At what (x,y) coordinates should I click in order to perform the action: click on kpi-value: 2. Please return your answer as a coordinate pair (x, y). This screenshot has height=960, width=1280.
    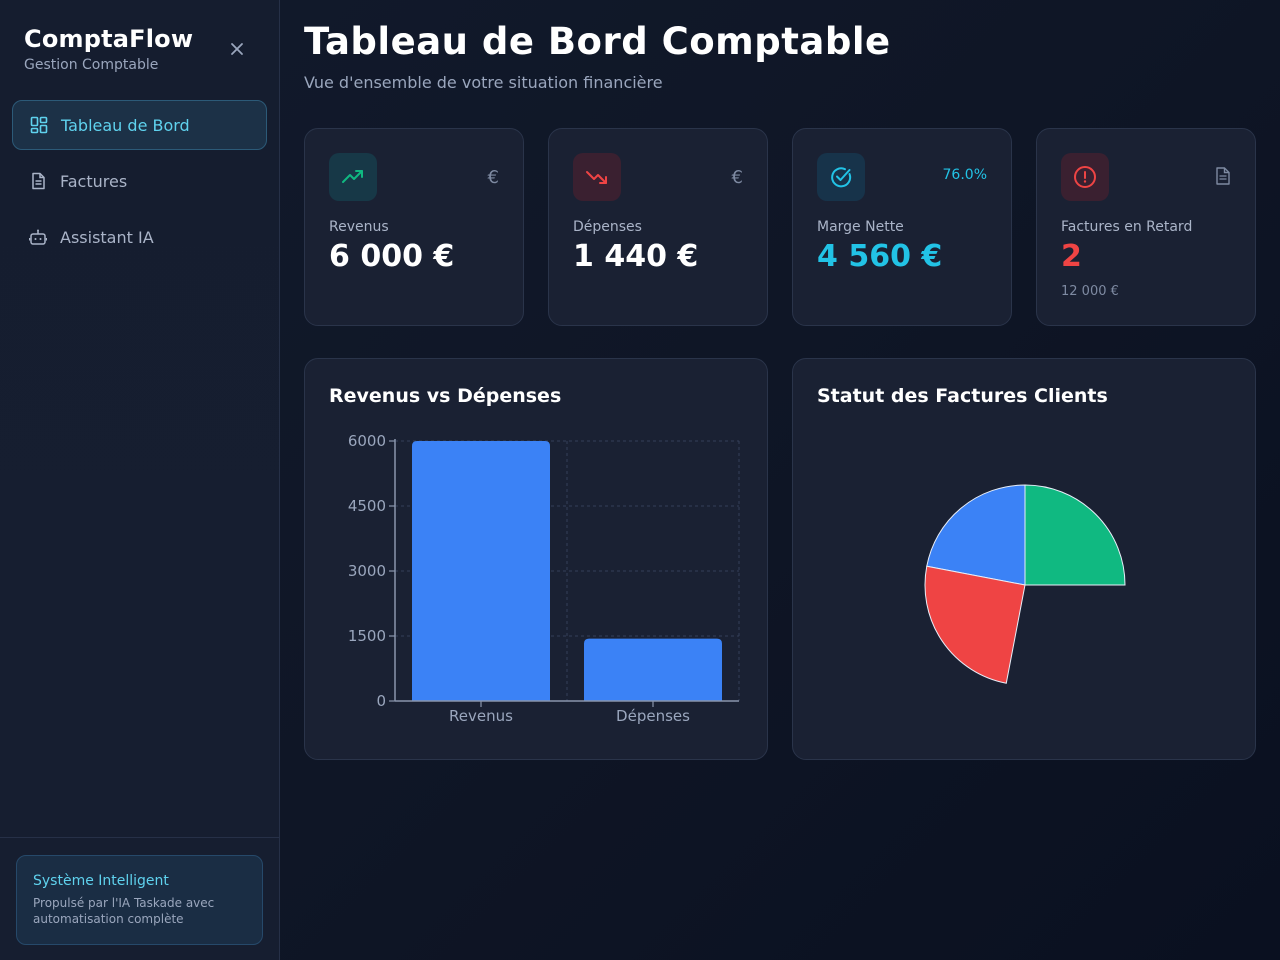
    Looking at the image, I should click on (1071, 256).